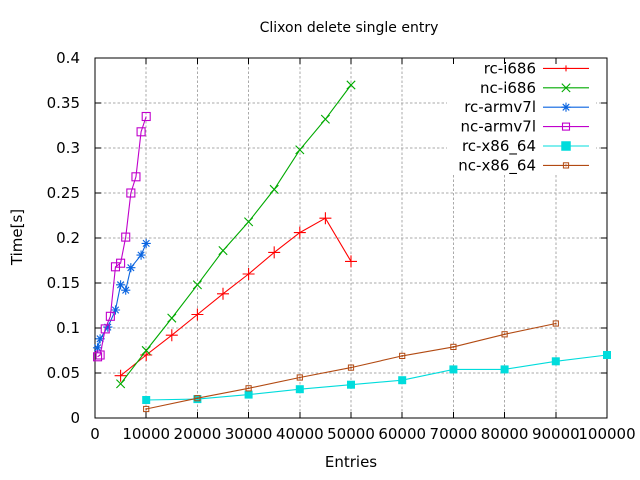 The height and width of the screenshot is (480, 640). What do you see at coordinates (606, 434) in the screenshot?
I see `x-tick-label: 100000` at bounding box center [606, 434].